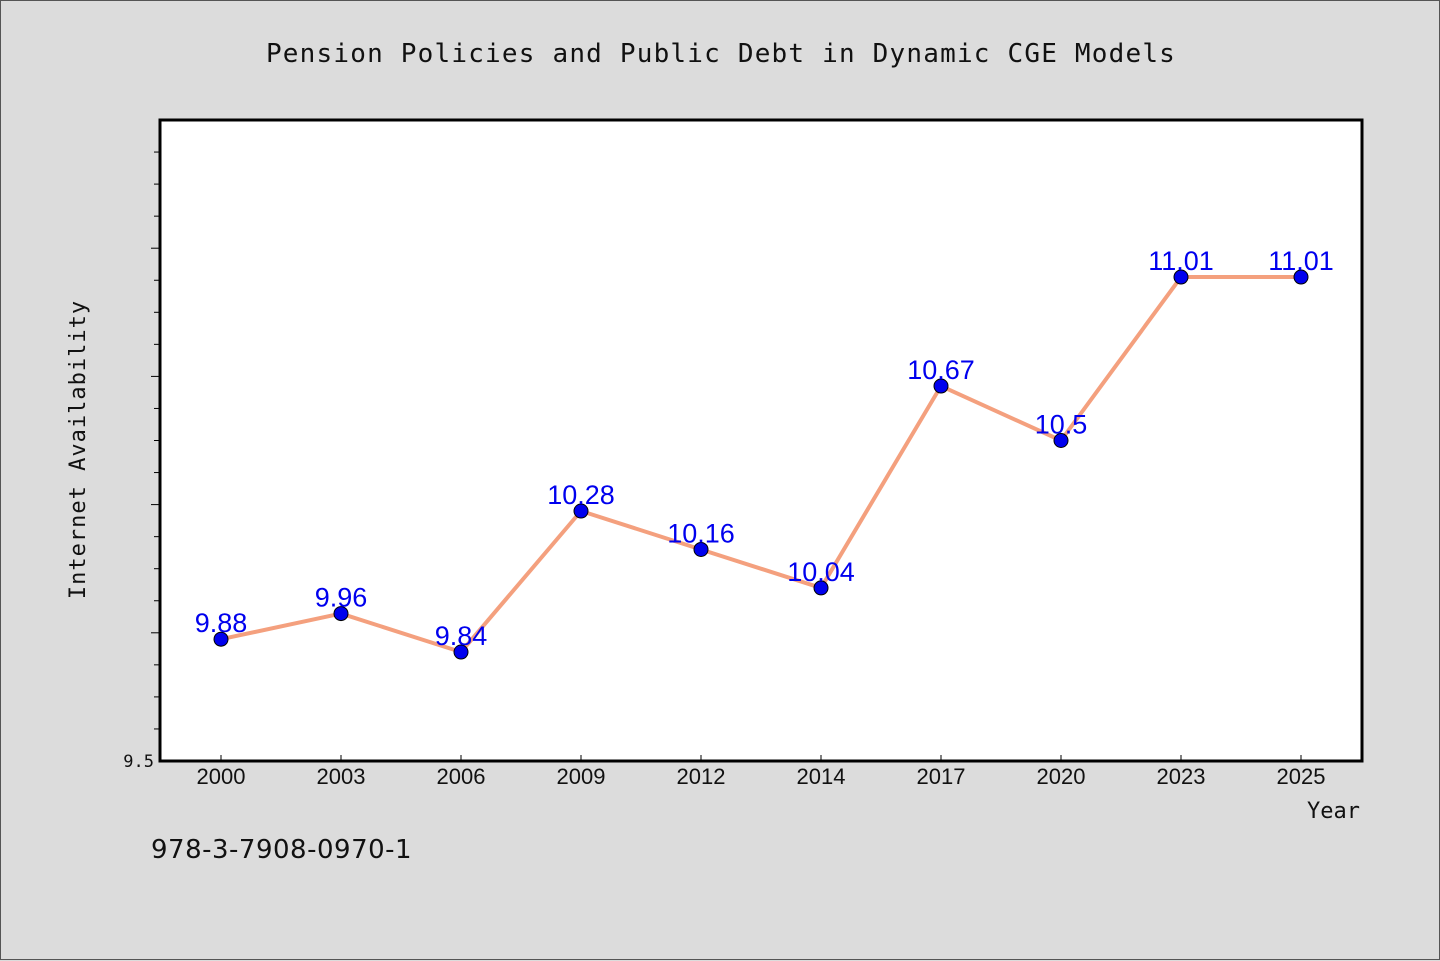  Describe the element at coordinates (701, 776) in the screenshot. I see `x-tick-label: 2012` at that location.